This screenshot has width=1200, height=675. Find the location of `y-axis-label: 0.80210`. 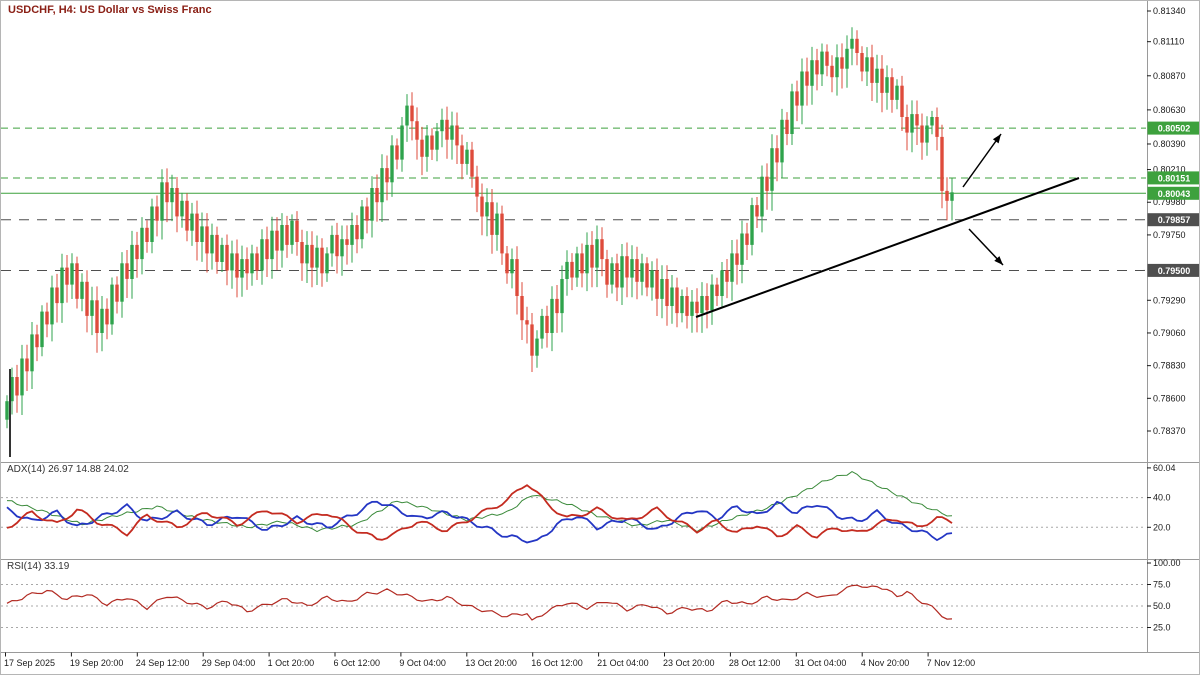

y-axis-label: 0.80210 is located at coordinates (1169, 170).